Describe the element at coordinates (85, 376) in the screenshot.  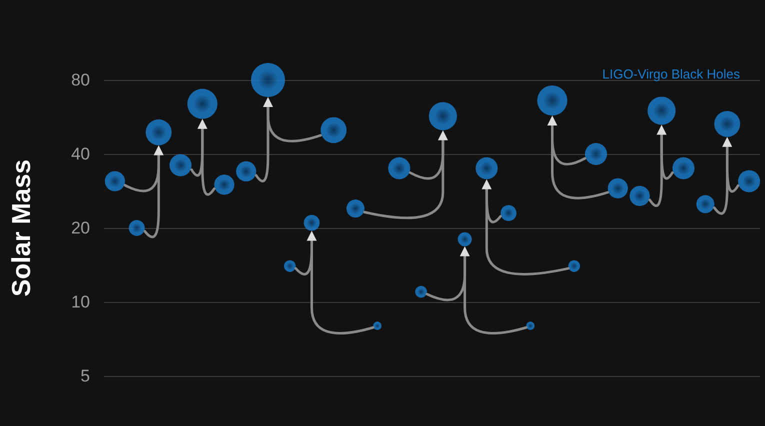
I see `y-tick-label: 5` at that location.